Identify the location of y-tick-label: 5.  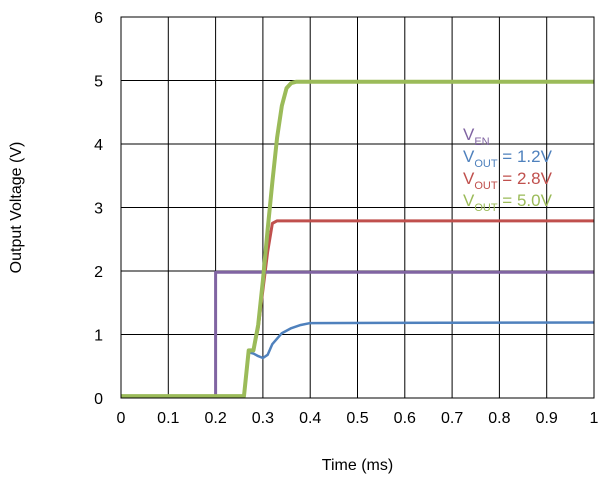
(98, 82).